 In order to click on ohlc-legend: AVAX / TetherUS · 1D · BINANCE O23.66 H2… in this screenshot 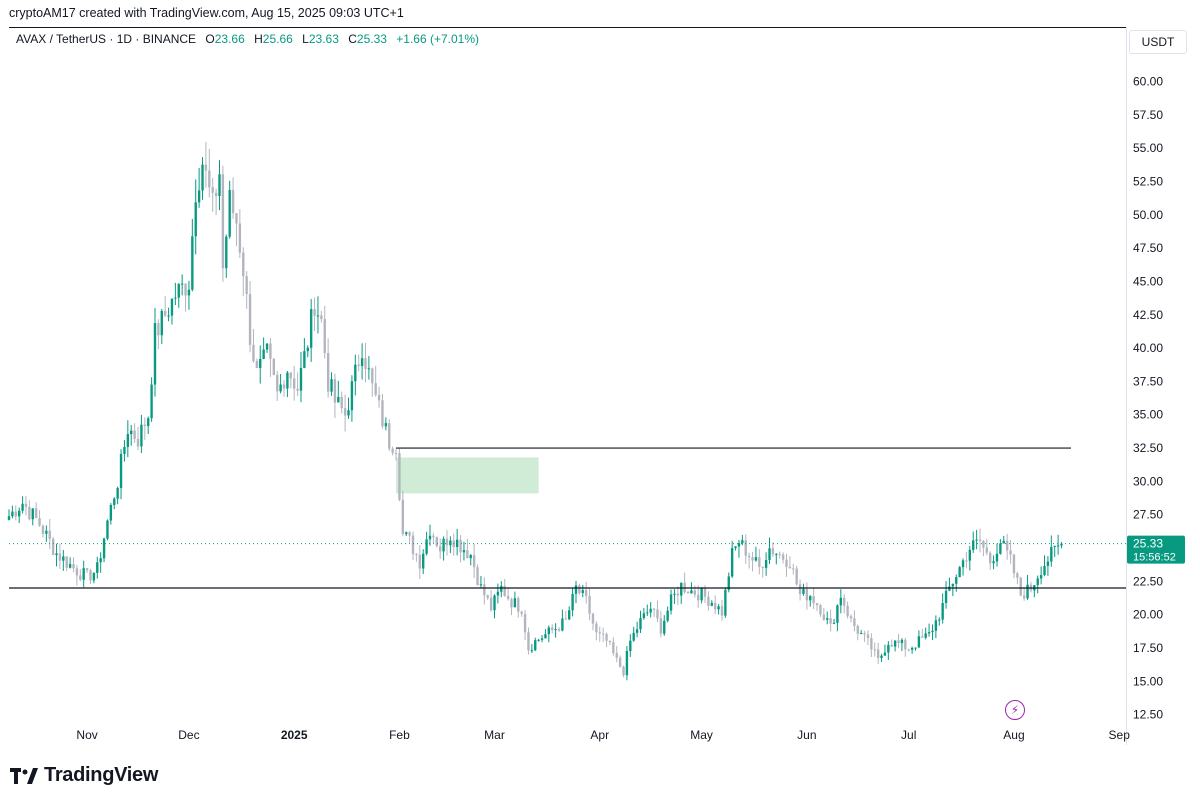, I will do `click(247, 39)`.